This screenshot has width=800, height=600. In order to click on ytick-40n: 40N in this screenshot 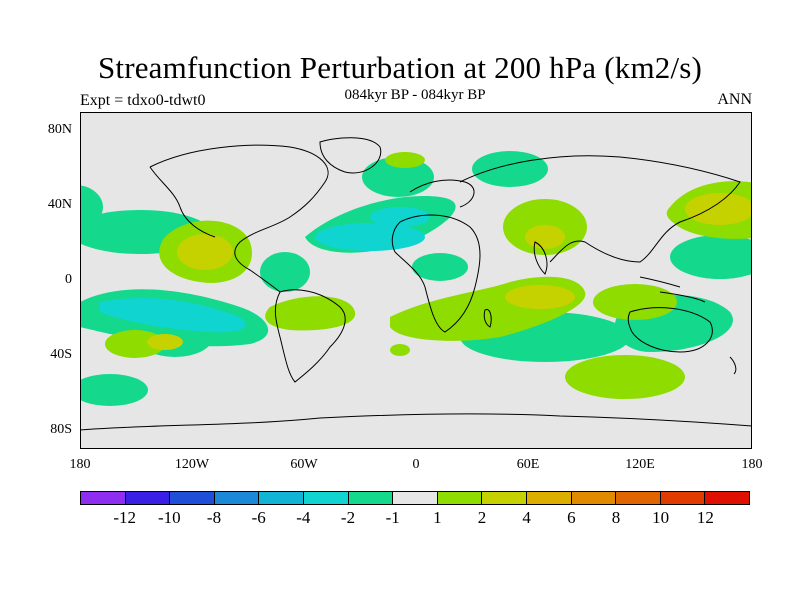, I will do `click(59, 204)`.